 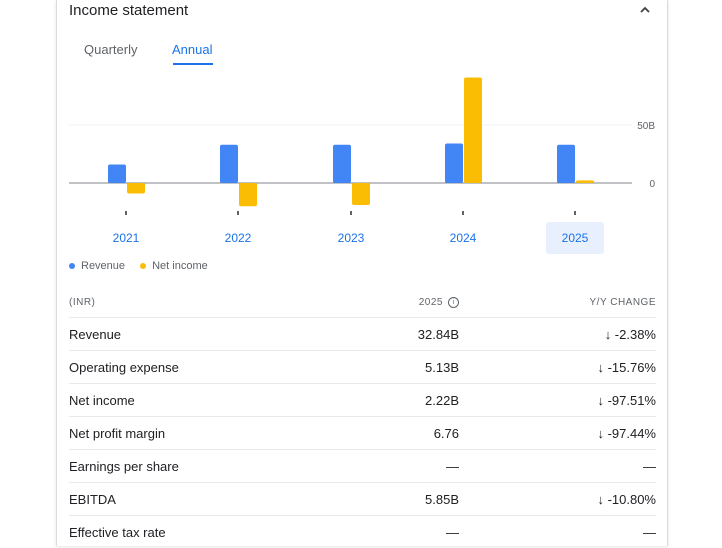 I want to click on bar-net-income-2025, so click(x=585, y=181).